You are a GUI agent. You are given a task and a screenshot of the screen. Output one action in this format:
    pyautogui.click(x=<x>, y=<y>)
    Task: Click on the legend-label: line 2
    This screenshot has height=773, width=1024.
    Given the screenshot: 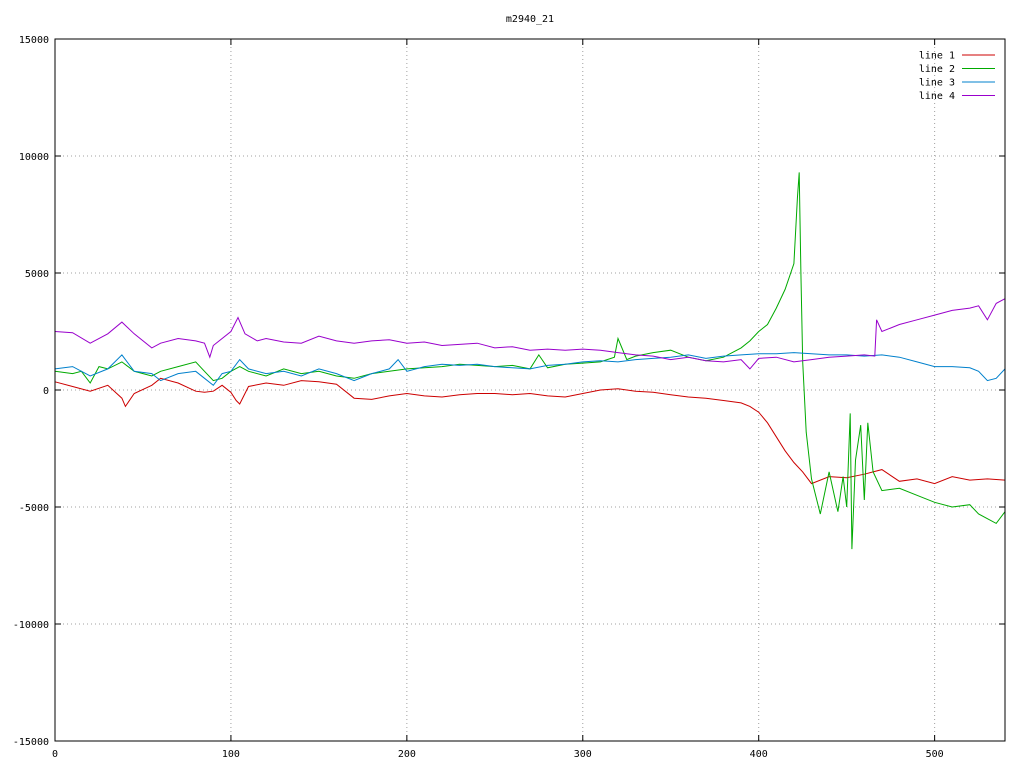 What is the action you would take?
    pyautogui.click(x=937, y=69)
    